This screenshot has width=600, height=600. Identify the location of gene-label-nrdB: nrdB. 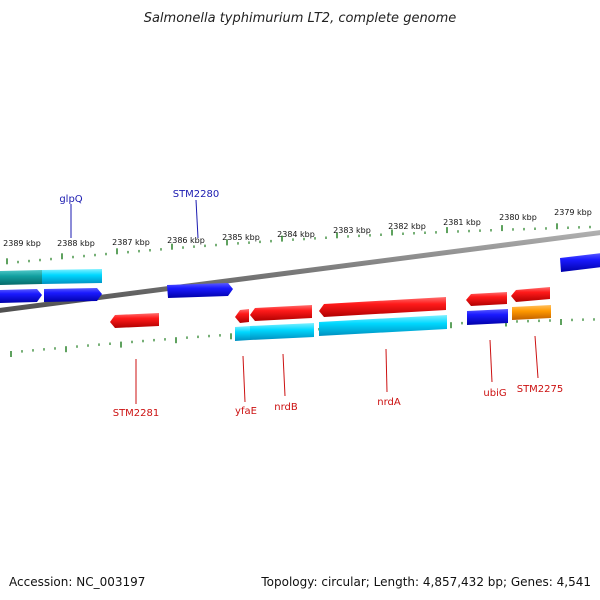
(286, 407).